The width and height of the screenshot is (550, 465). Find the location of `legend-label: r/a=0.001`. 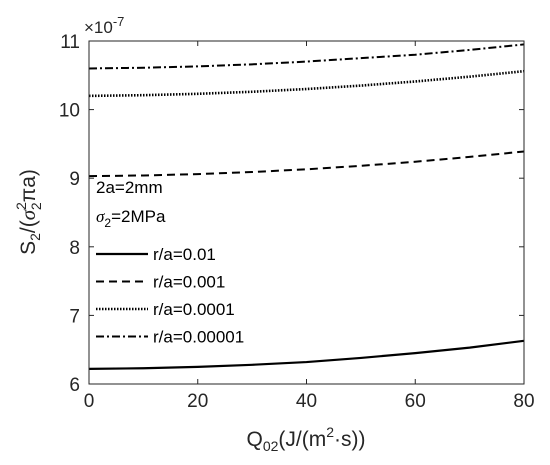

legend-label: r/a=0.001 is located at coordinates (189, 282).